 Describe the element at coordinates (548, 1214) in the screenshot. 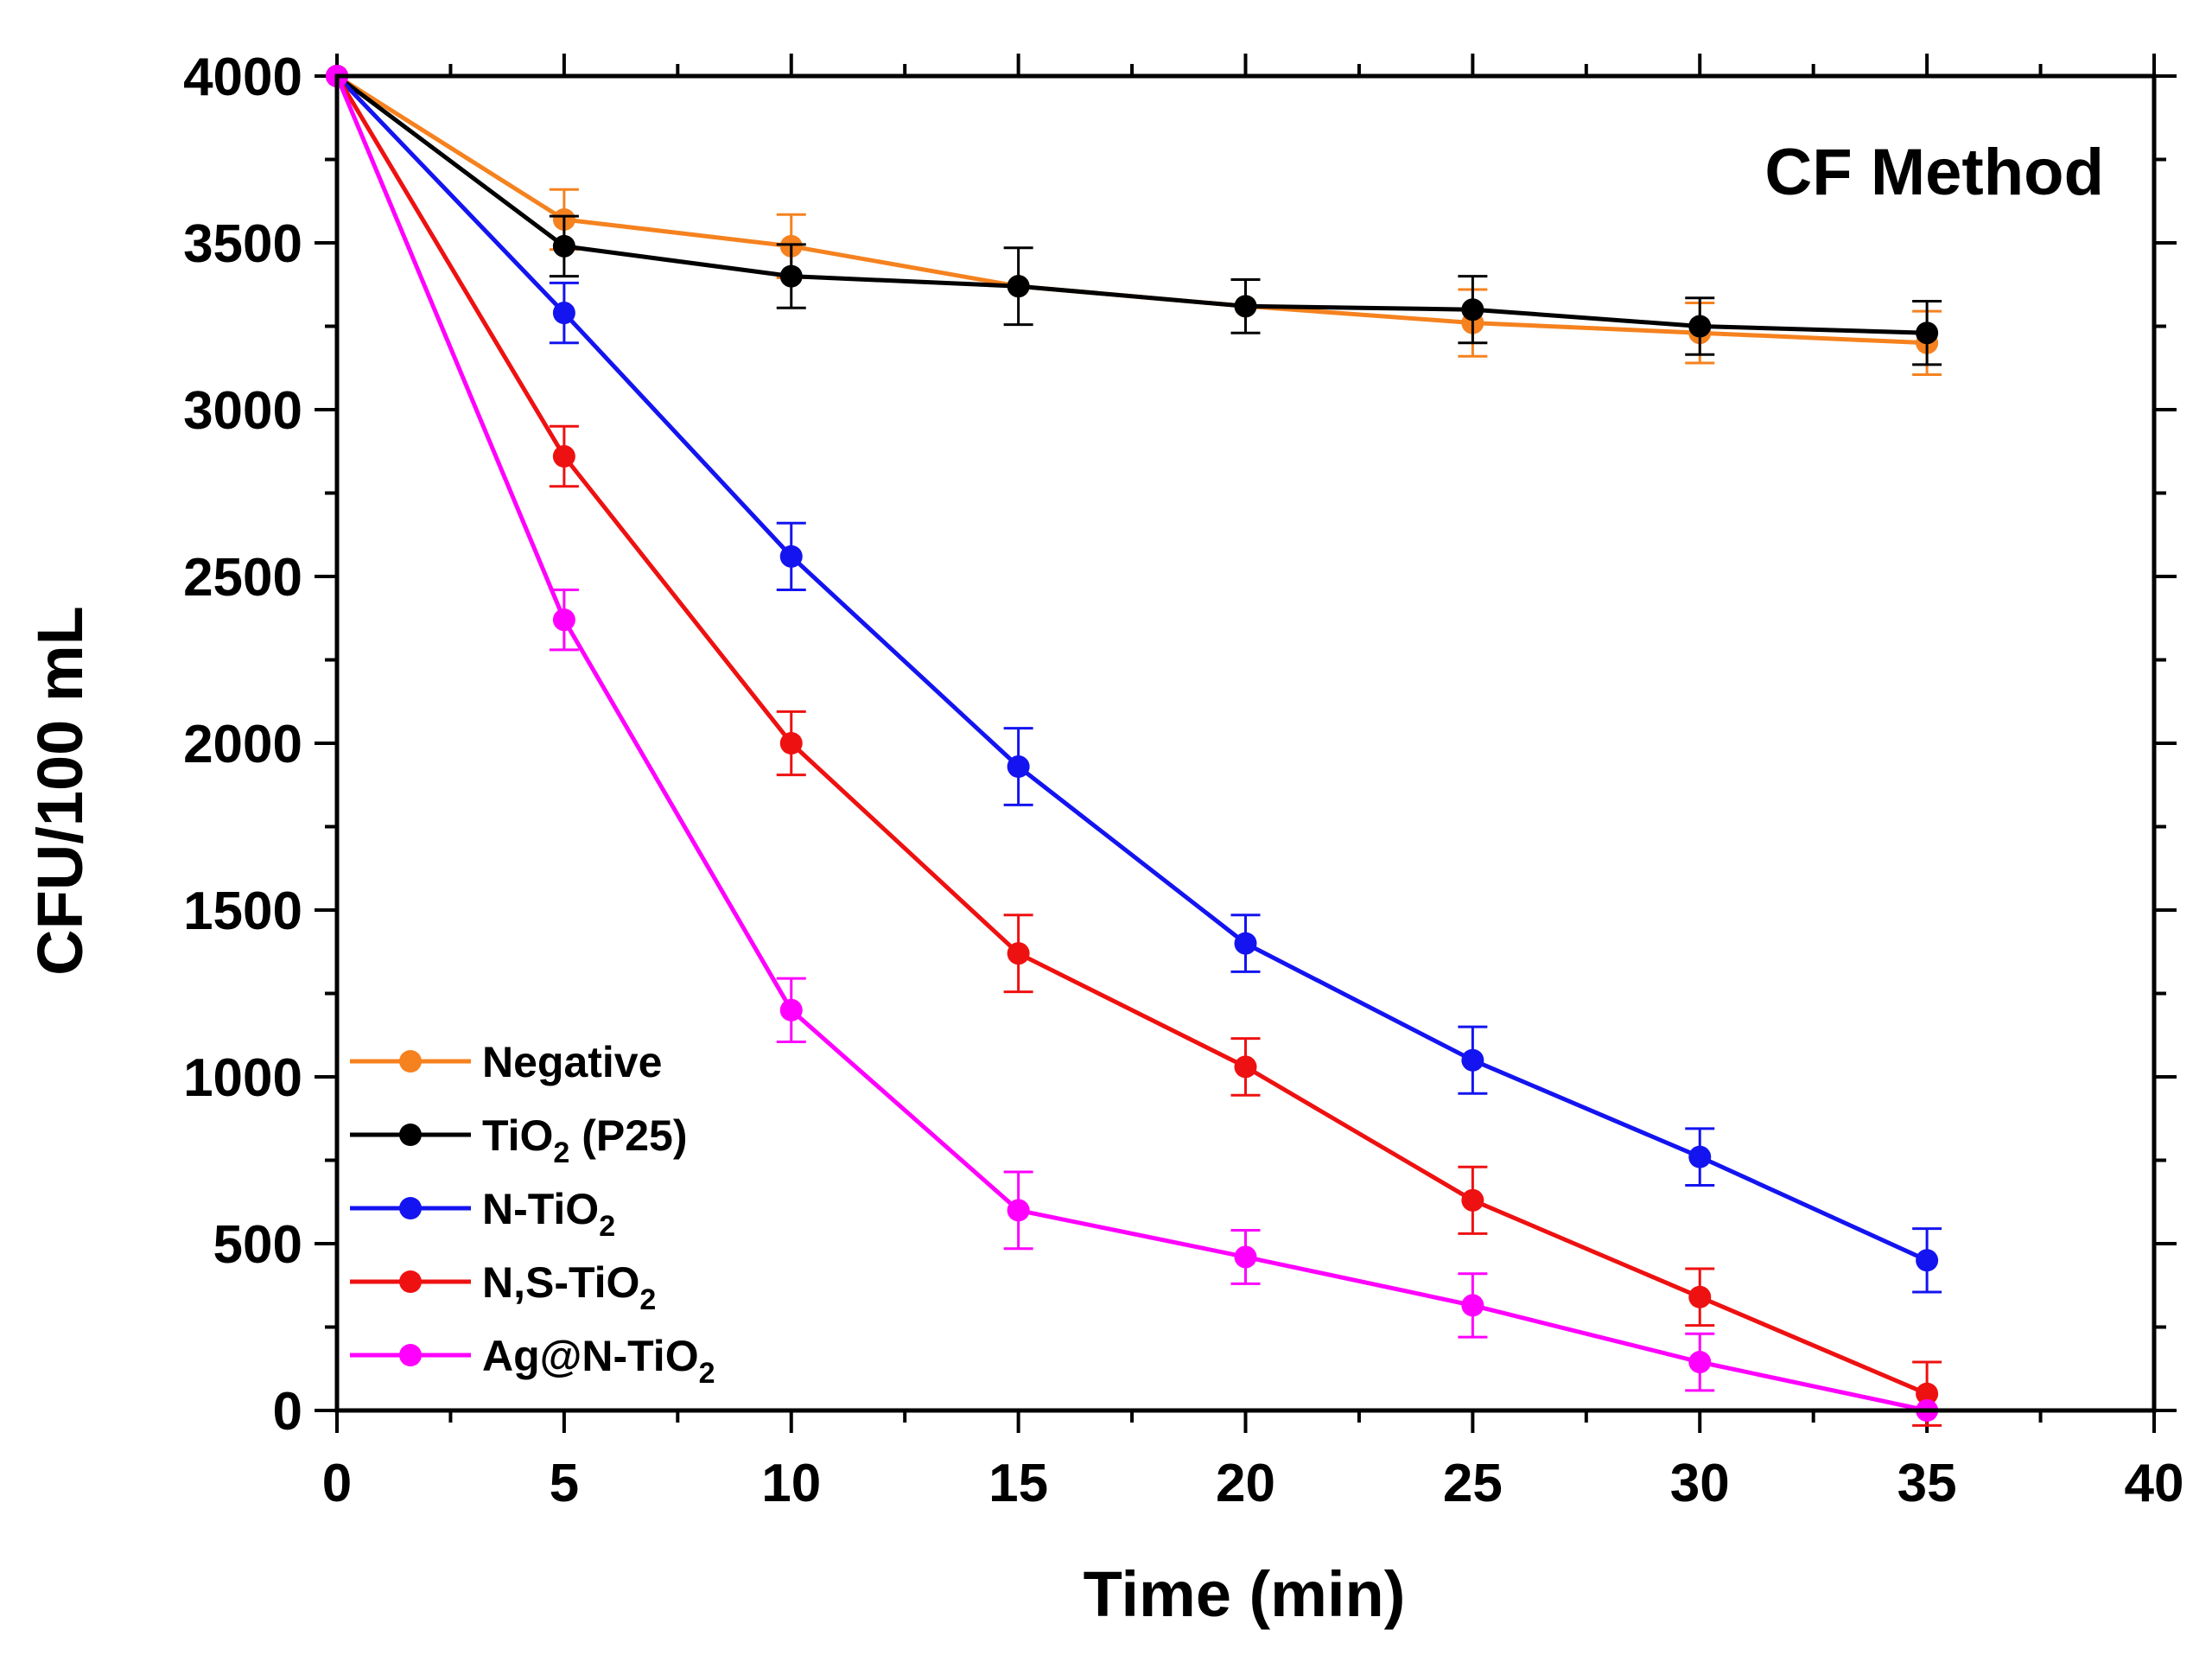

I see `legend-label: N-TiO2` at that location.